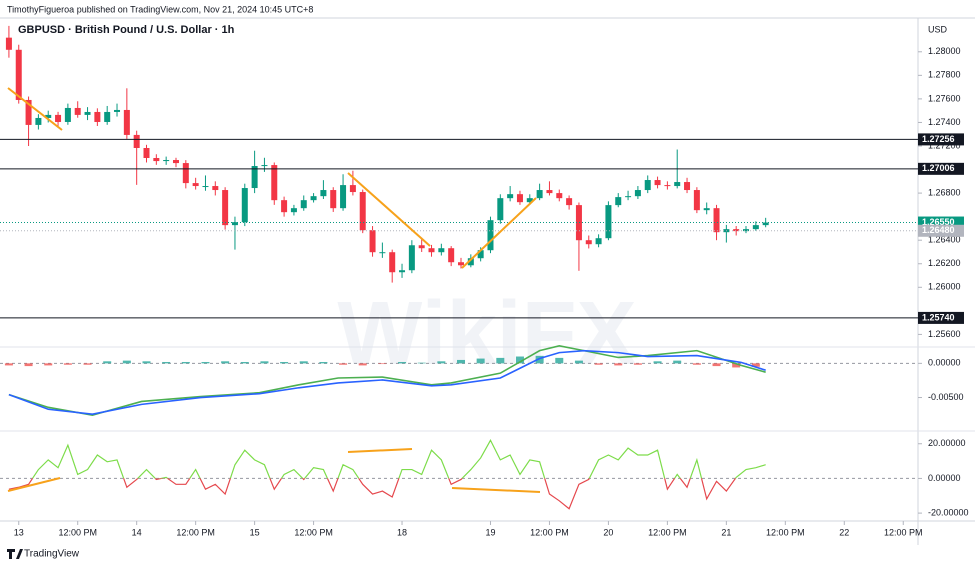  I want to click on x-tick-label: 19, so click(490, 532).